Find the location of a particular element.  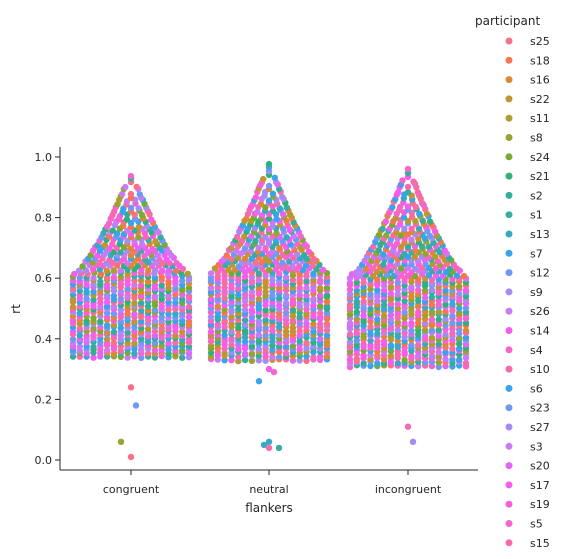

y-ticks: 0.0 0.2 0.4 0.6 0.8 1.0 is located at coordinates (47, 309).